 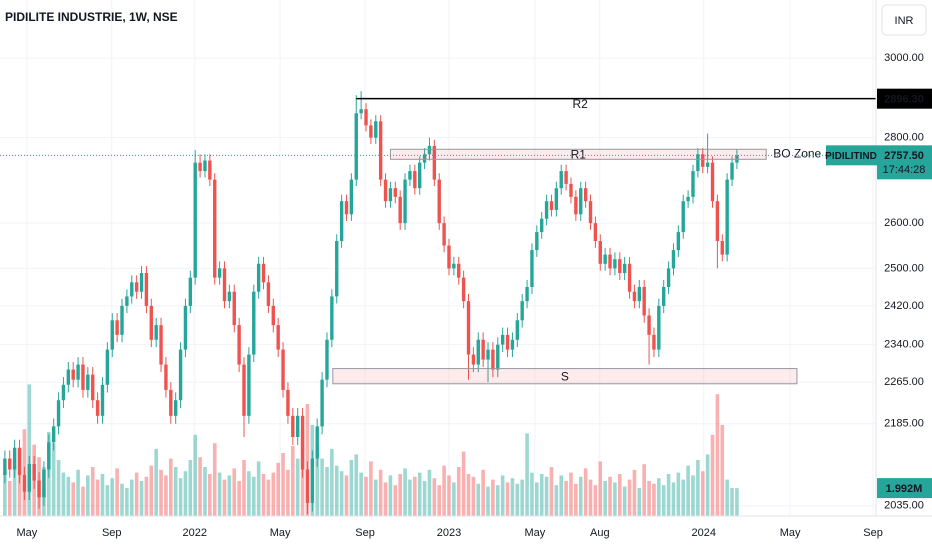 I want to click on x-tick-label: Aug, so click(x=600, y=533).